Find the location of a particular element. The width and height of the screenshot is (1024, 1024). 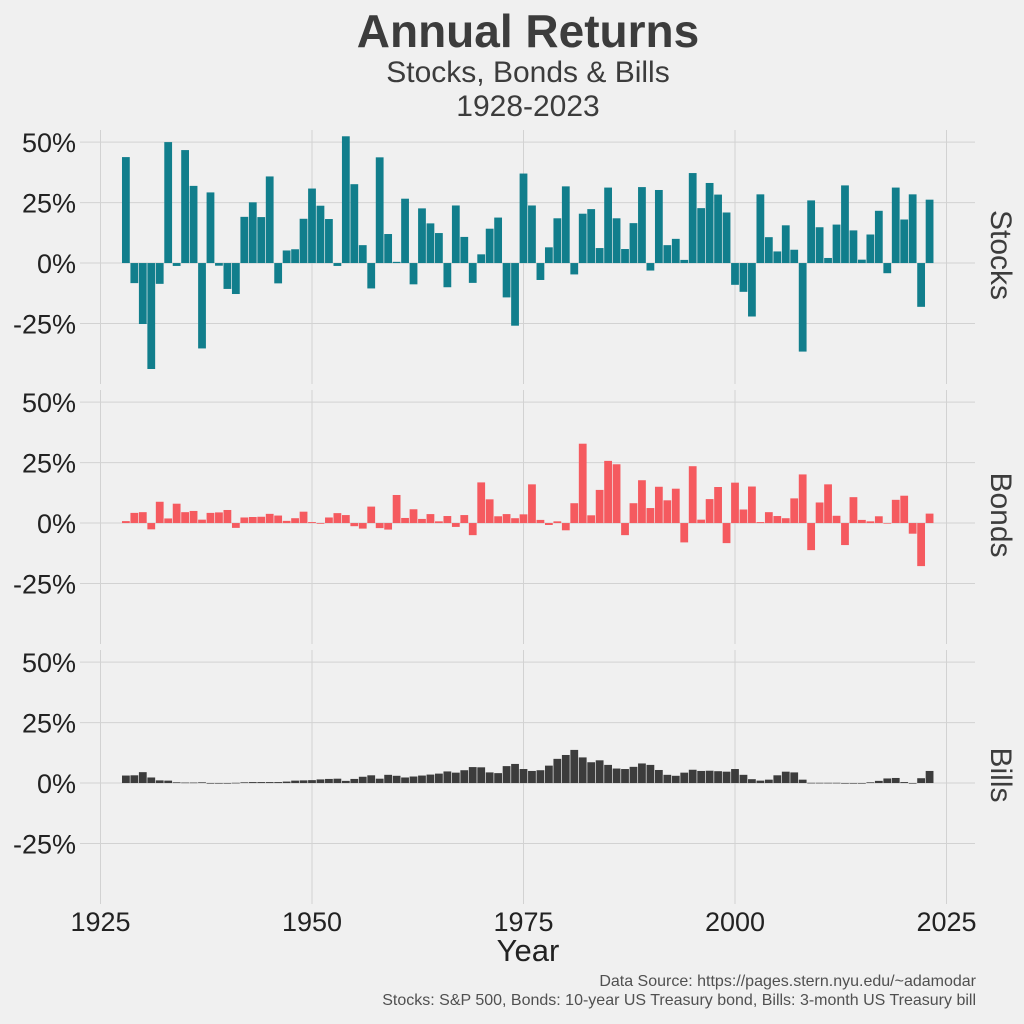

y-tick-label: 50% is located at coordinates (49, 143).